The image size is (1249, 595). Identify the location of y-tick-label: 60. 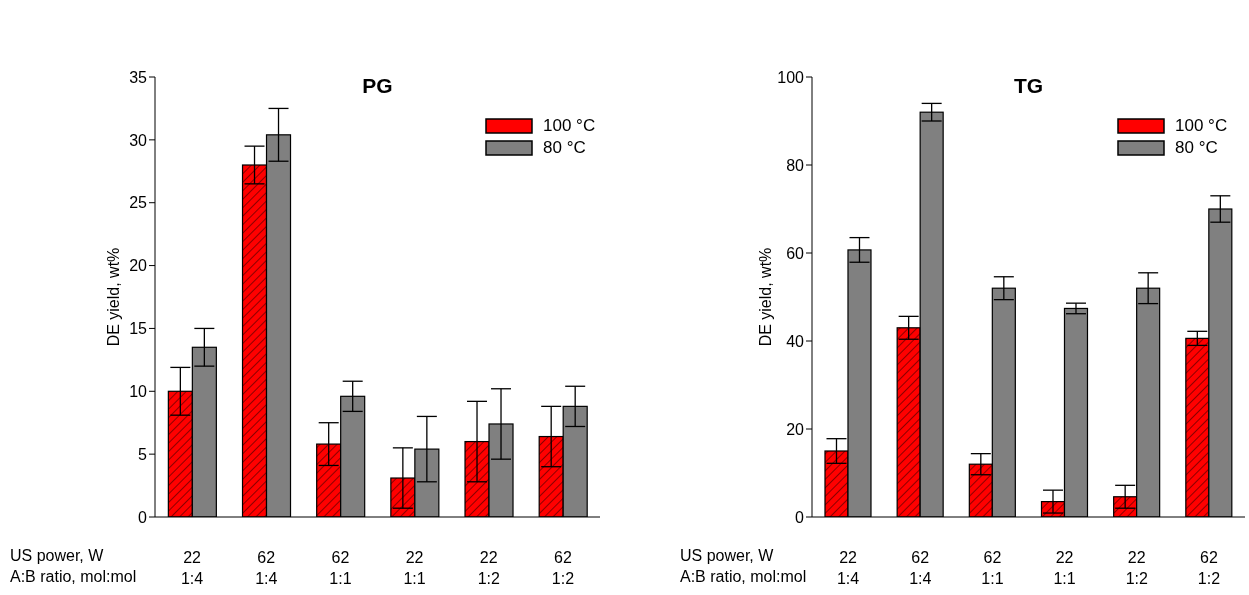
(795, 253).